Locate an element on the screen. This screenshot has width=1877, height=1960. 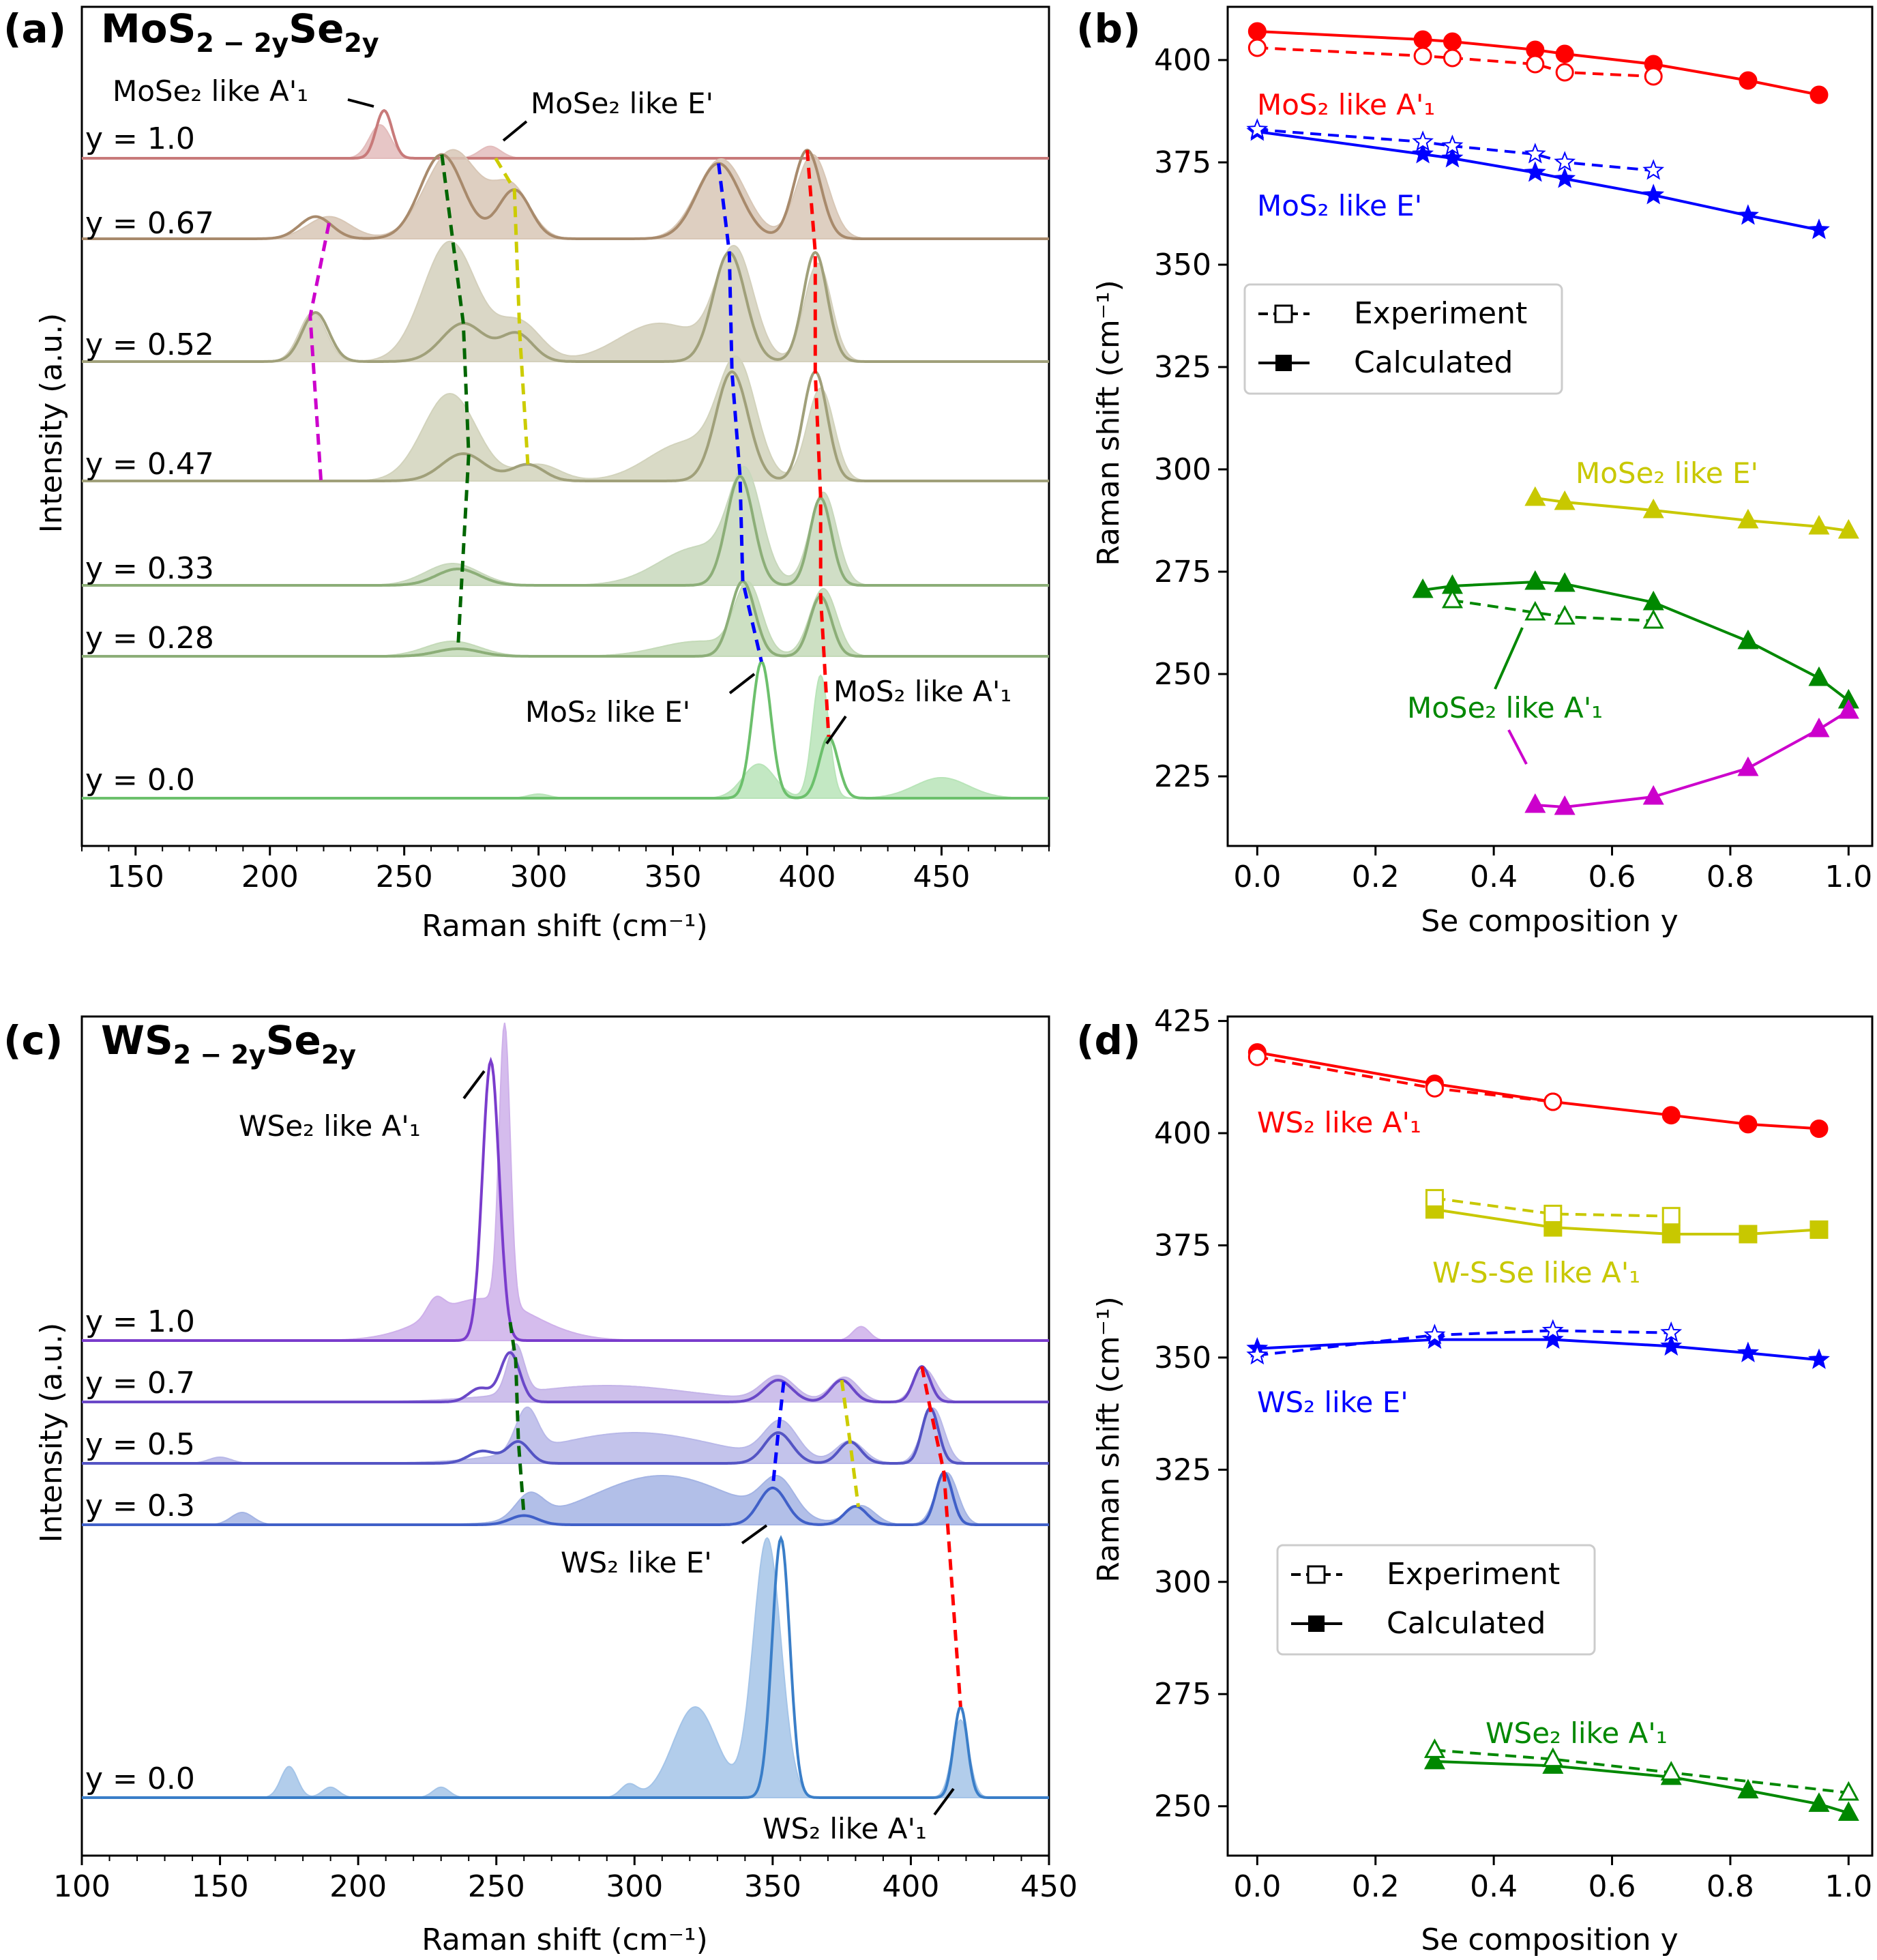
y-tick-label: 225 is located at coordinates (1182, 777).